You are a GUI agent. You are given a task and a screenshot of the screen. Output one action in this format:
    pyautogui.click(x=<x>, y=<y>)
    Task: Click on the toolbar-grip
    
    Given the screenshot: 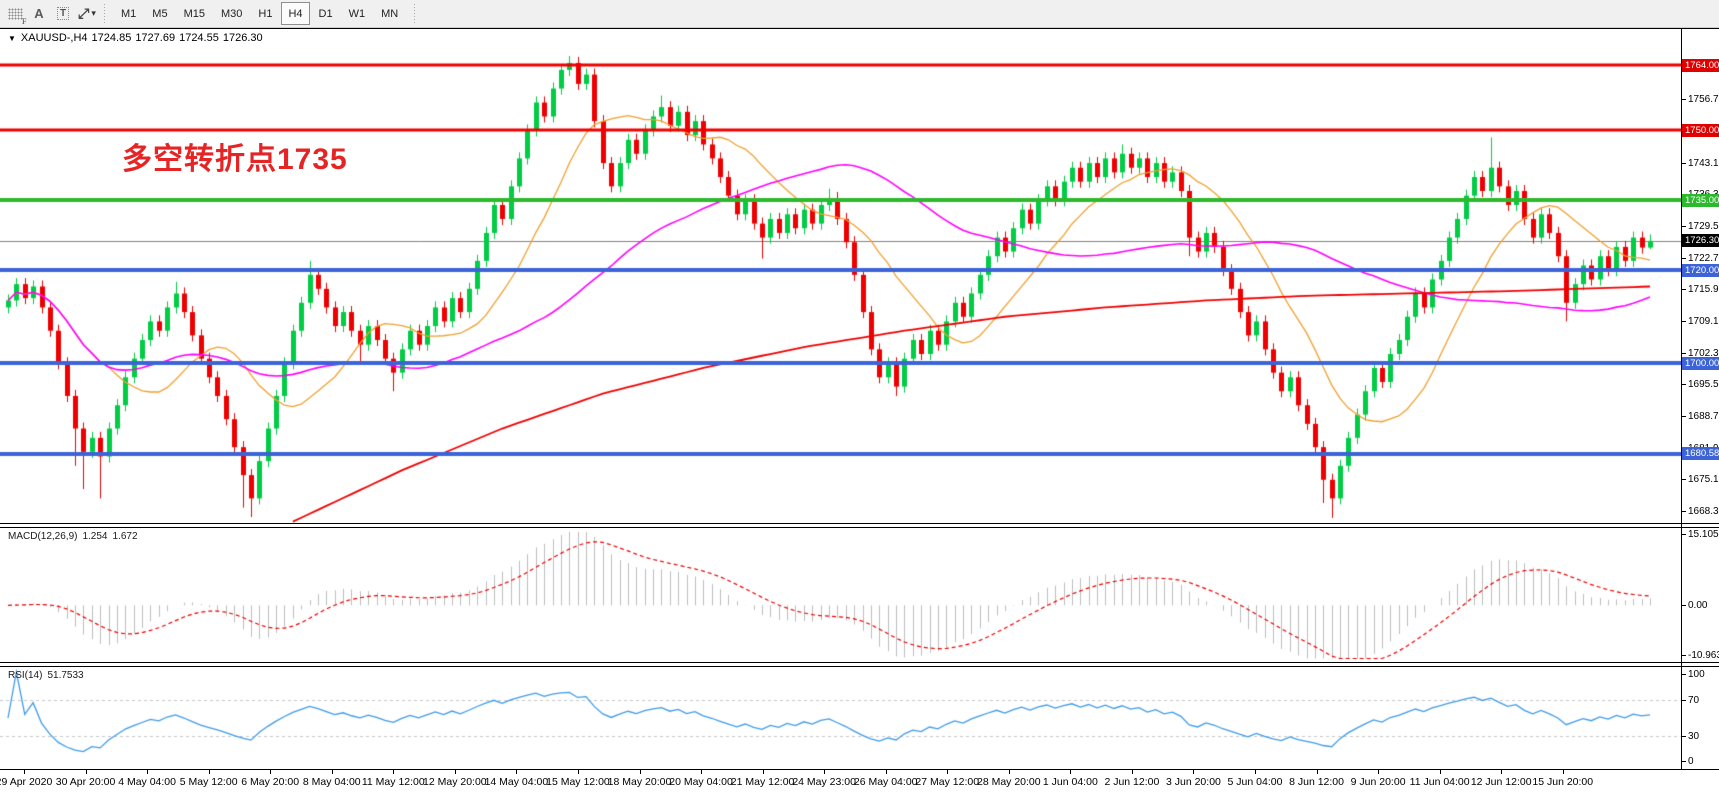 What is the action you would take?
    pyautogui.click(x=106, y=13)
    